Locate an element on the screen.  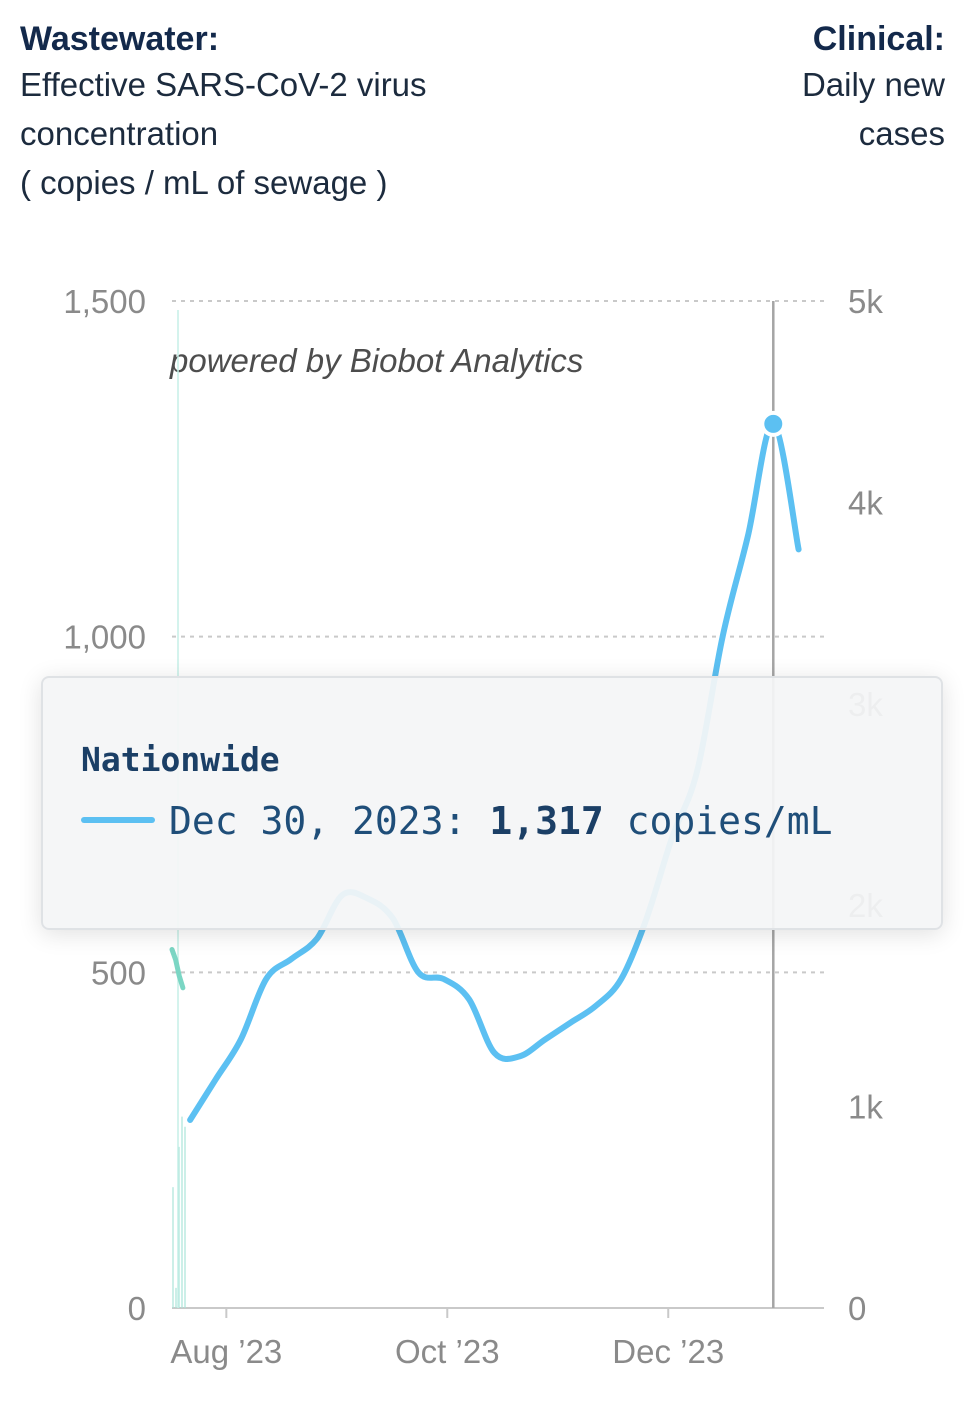
left-axis-tick-label: 1,500 is located at coordinates (104, 301).